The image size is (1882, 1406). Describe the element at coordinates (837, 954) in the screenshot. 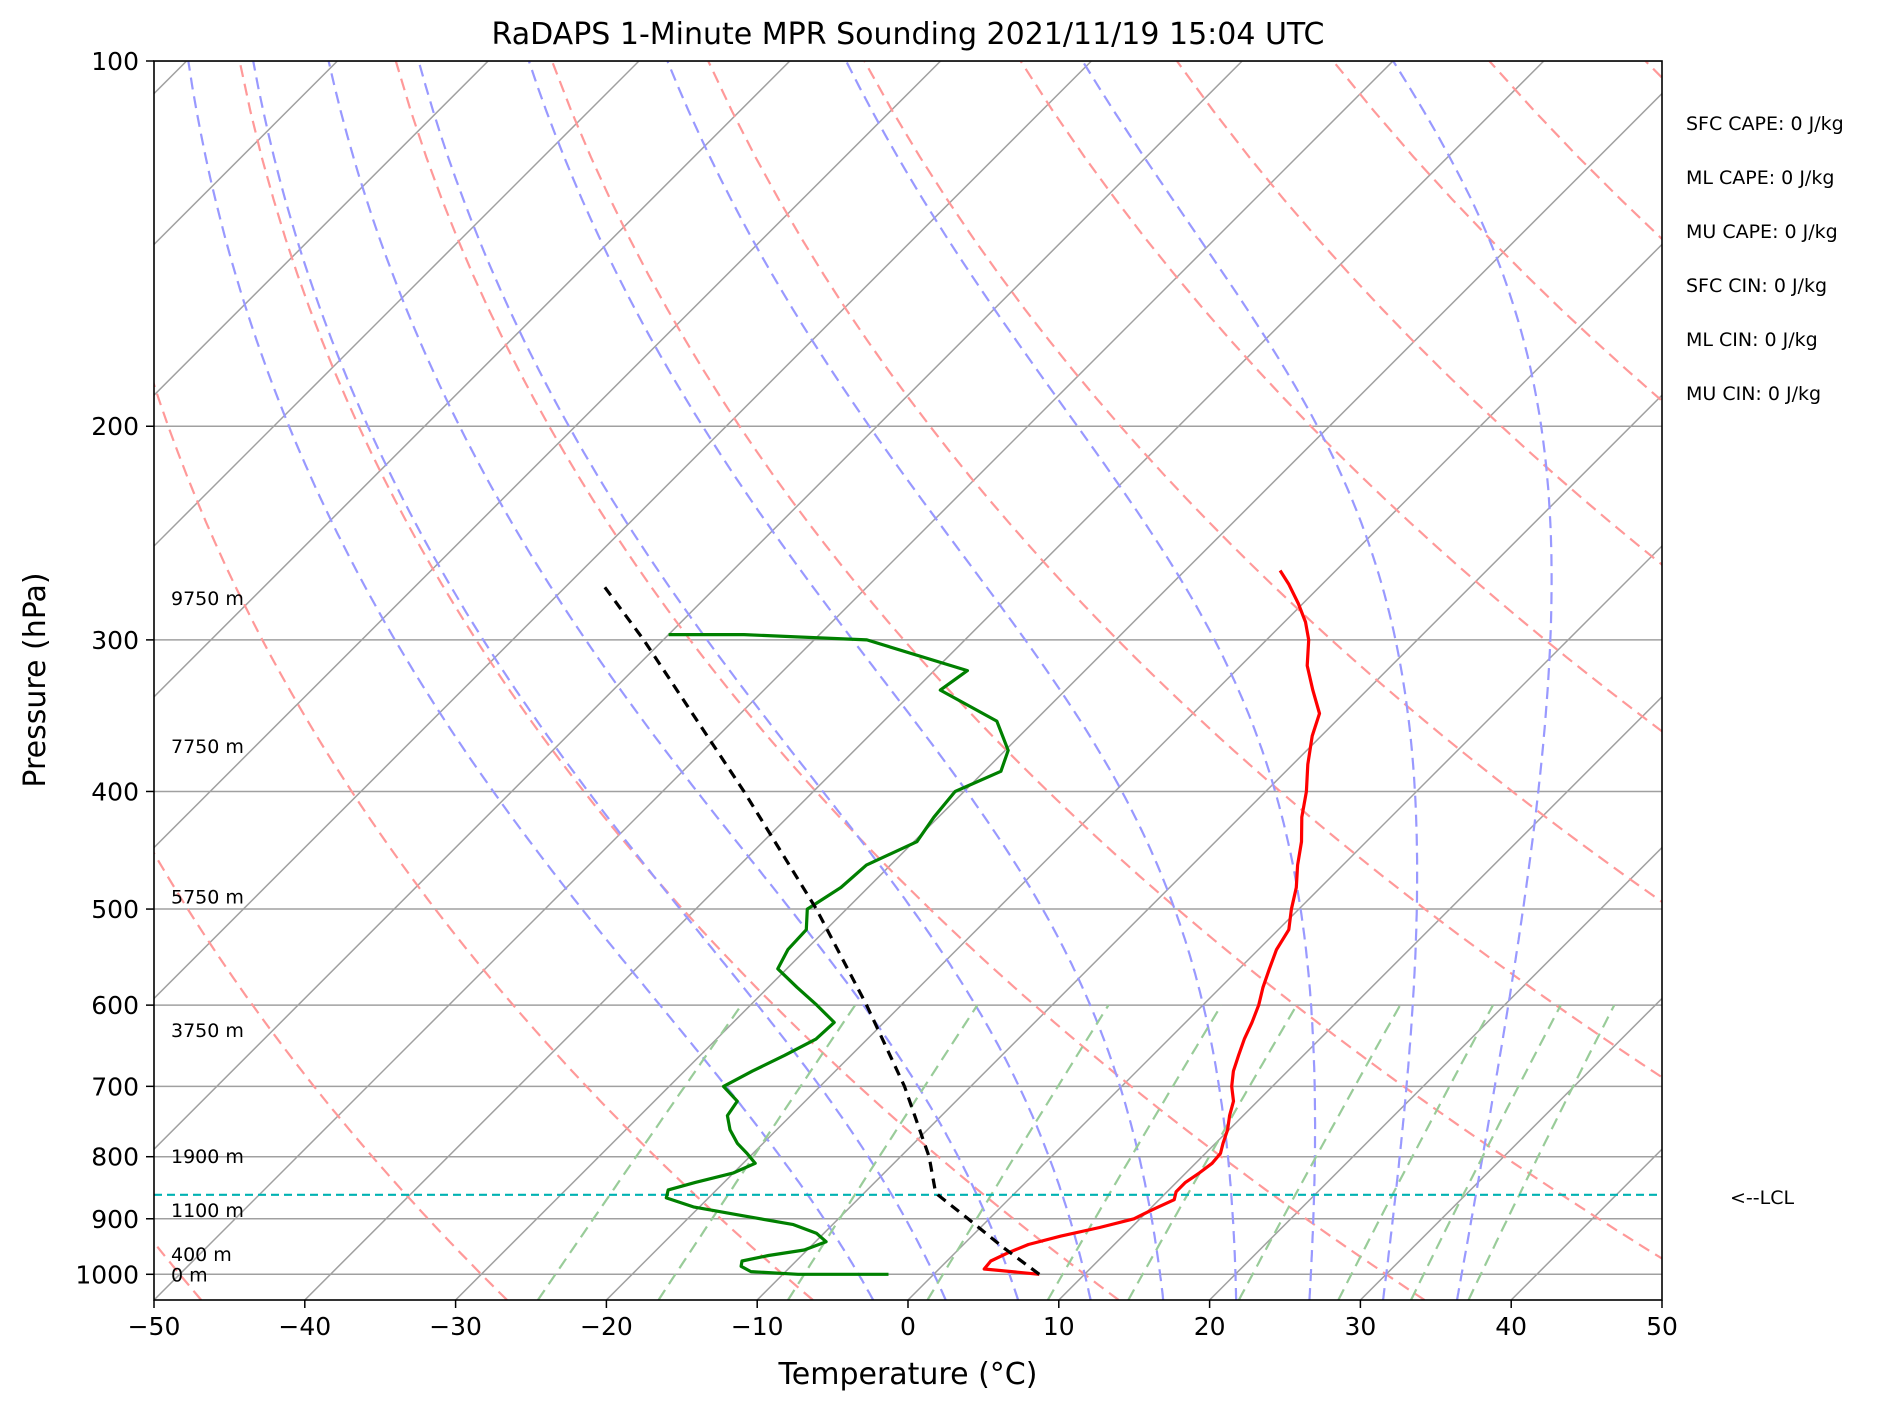

I see `dewpoint-profile-line` at that location.